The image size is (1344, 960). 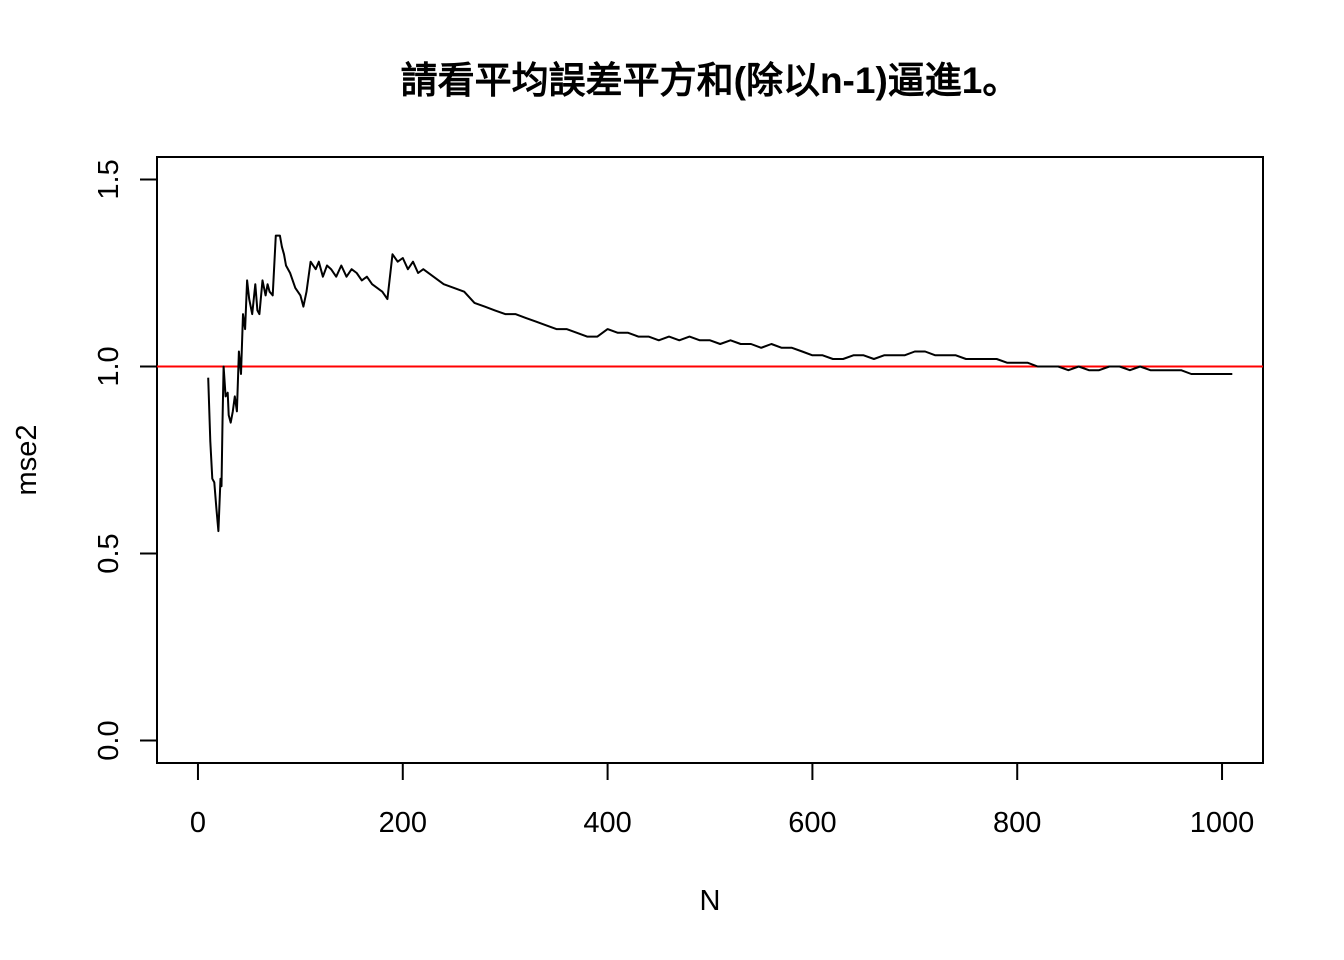 I want to click on y-axis-label: mse2, so click(x=27, y=460).